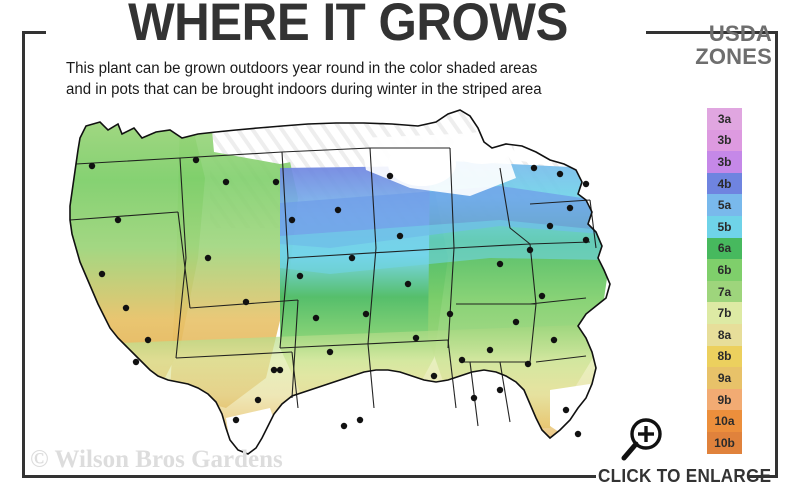 Image resolution: width=800 pixels, height=500 pixels. I want to click on frame-gap-footer, so click(672, 475).